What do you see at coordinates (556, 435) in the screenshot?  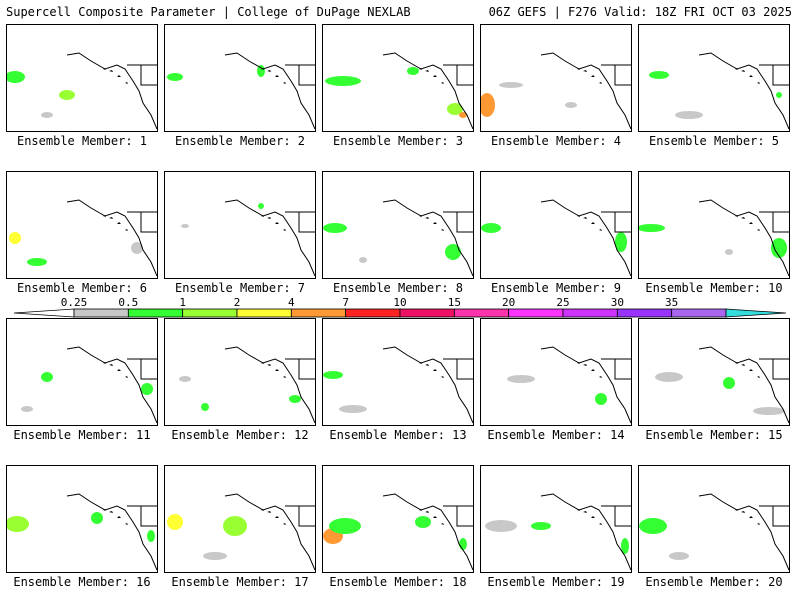 I see `ensemble-member-label: Ensemble Member: 14` at bounding box center [556, 435].